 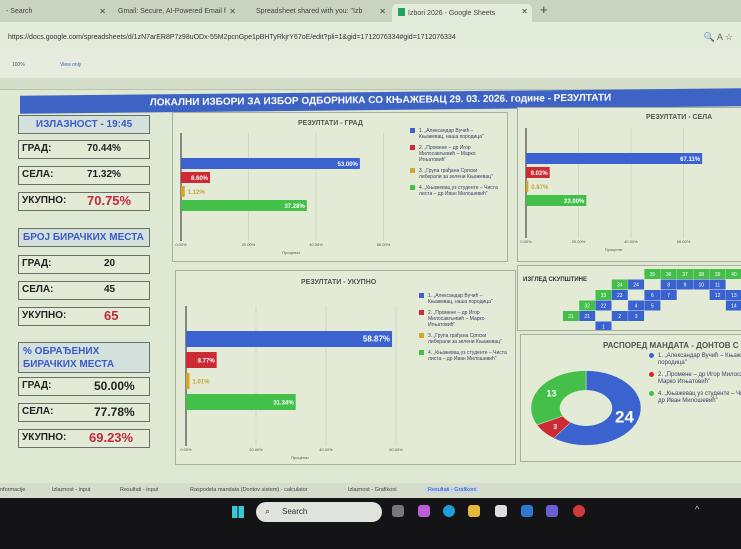 What do you see at coordinates (238, 512) in the screenshot?
I see `windows-start-icon` at bounding box center [238, 512].